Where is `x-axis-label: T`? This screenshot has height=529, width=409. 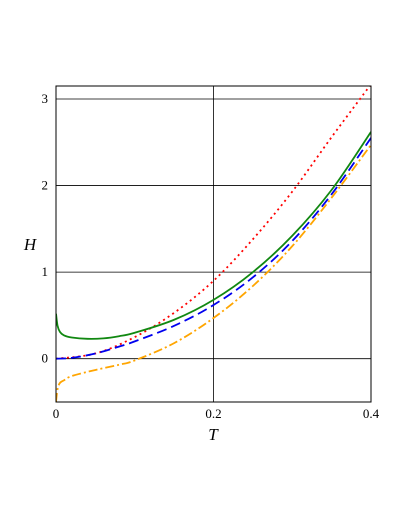
x-axis-label: T is located at coordinates (213, 434).